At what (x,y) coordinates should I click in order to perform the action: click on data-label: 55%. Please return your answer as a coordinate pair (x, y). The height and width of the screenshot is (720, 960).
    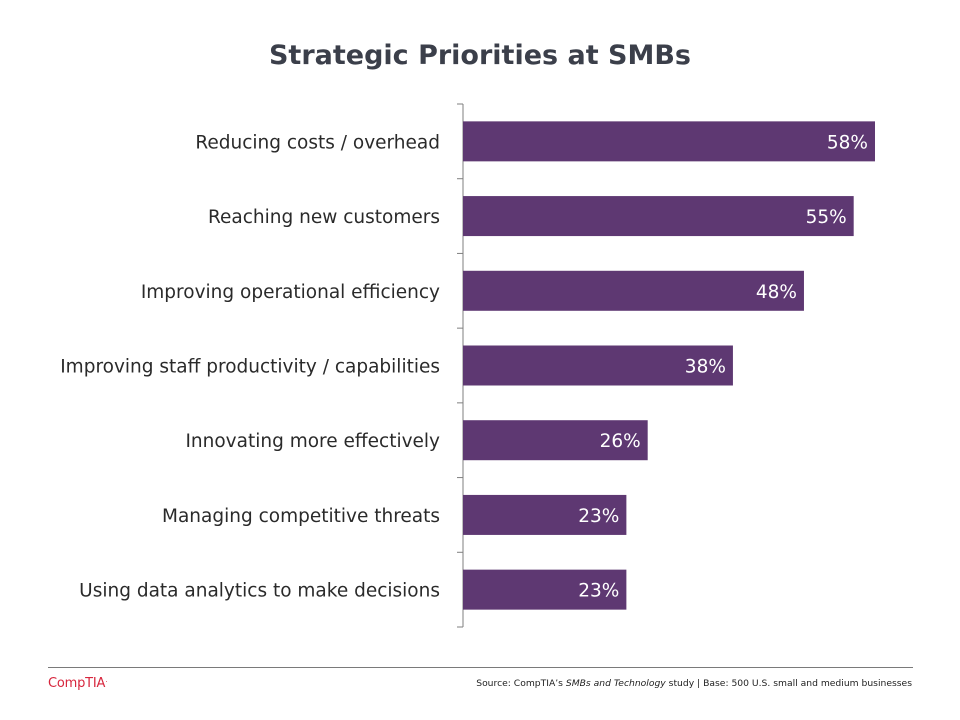
    Looking at the image, I should click on (826, 217).